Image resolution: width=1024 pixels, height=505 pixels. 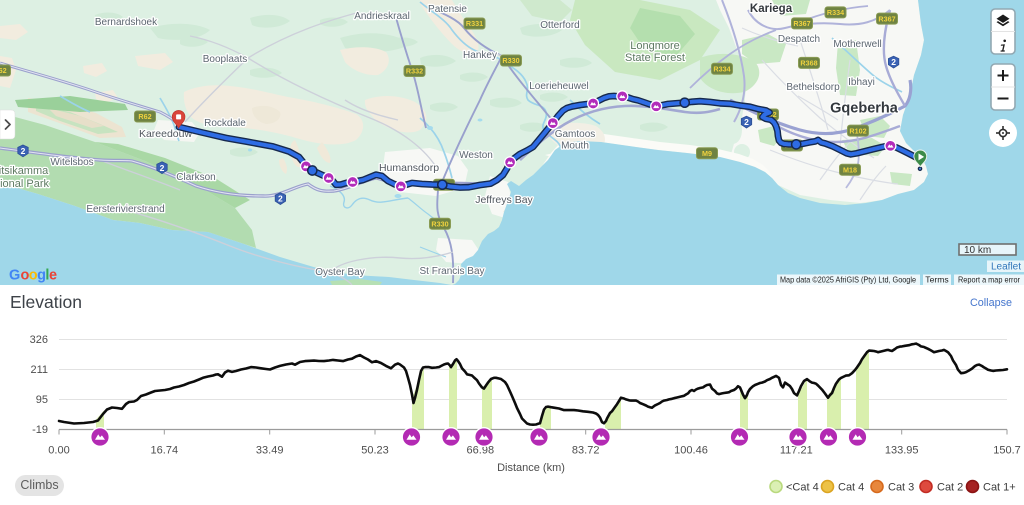 What do you see at coordinates (977, 250) in the screenshot?
I see `svg-text: 10 km` at bounding box center [977, 250].